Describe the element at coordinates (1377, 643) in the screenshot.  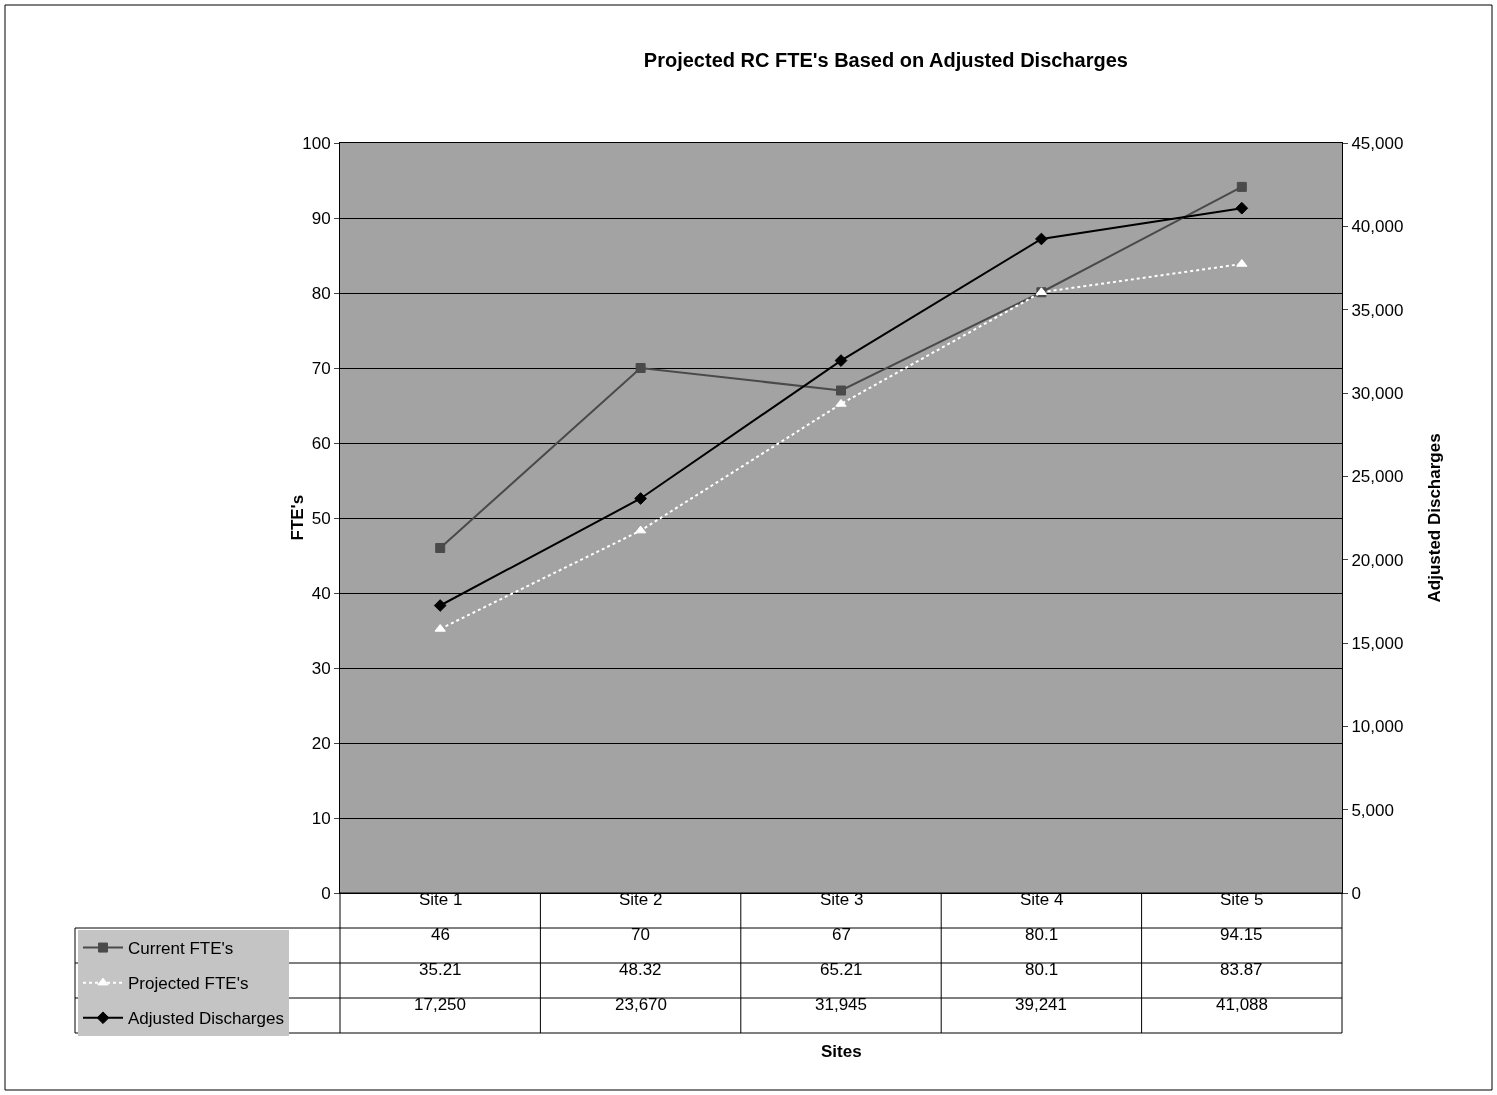
I see `y2-tick-label: 15,000` at that location.